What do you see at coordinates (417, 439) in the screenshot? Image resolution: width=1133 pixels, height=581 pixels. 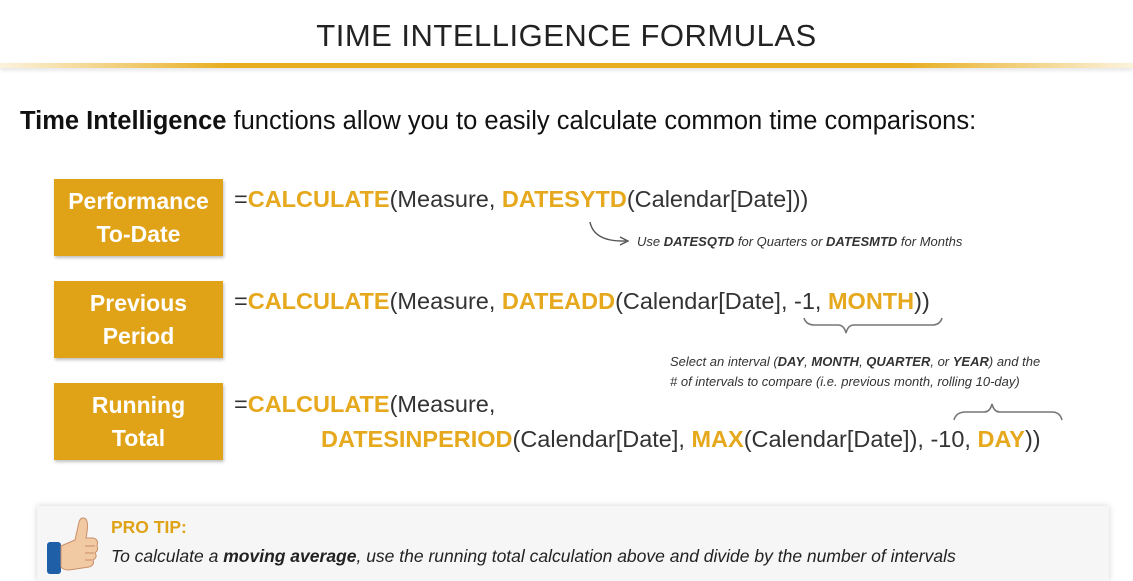 I see `function-datesinperiod: DATESINPERIOD` at bounding box center [417, 439].